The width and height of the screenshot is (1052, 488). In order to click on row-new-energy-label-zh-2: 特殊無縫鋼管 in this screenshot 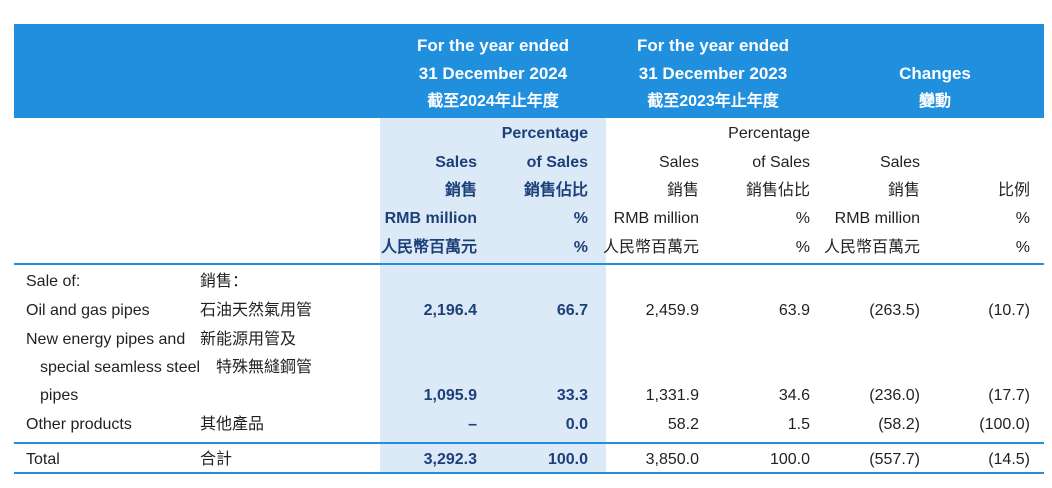, I will do `click(264, 367)`.